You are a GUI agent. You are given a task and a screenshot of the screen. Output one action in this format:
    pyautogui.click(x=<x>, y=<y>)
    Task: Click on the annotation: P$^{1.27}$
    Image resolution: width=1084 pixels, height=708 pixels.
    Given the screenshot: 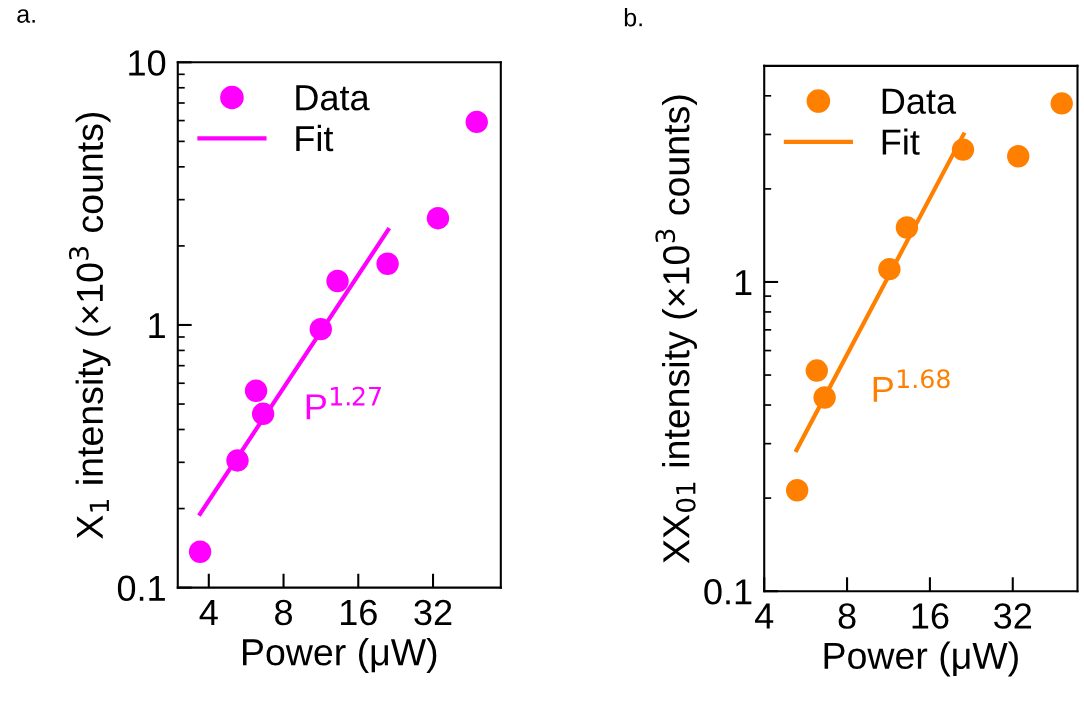 What is the action you would take?
    pyautogui.click(x=343, y=403)
    